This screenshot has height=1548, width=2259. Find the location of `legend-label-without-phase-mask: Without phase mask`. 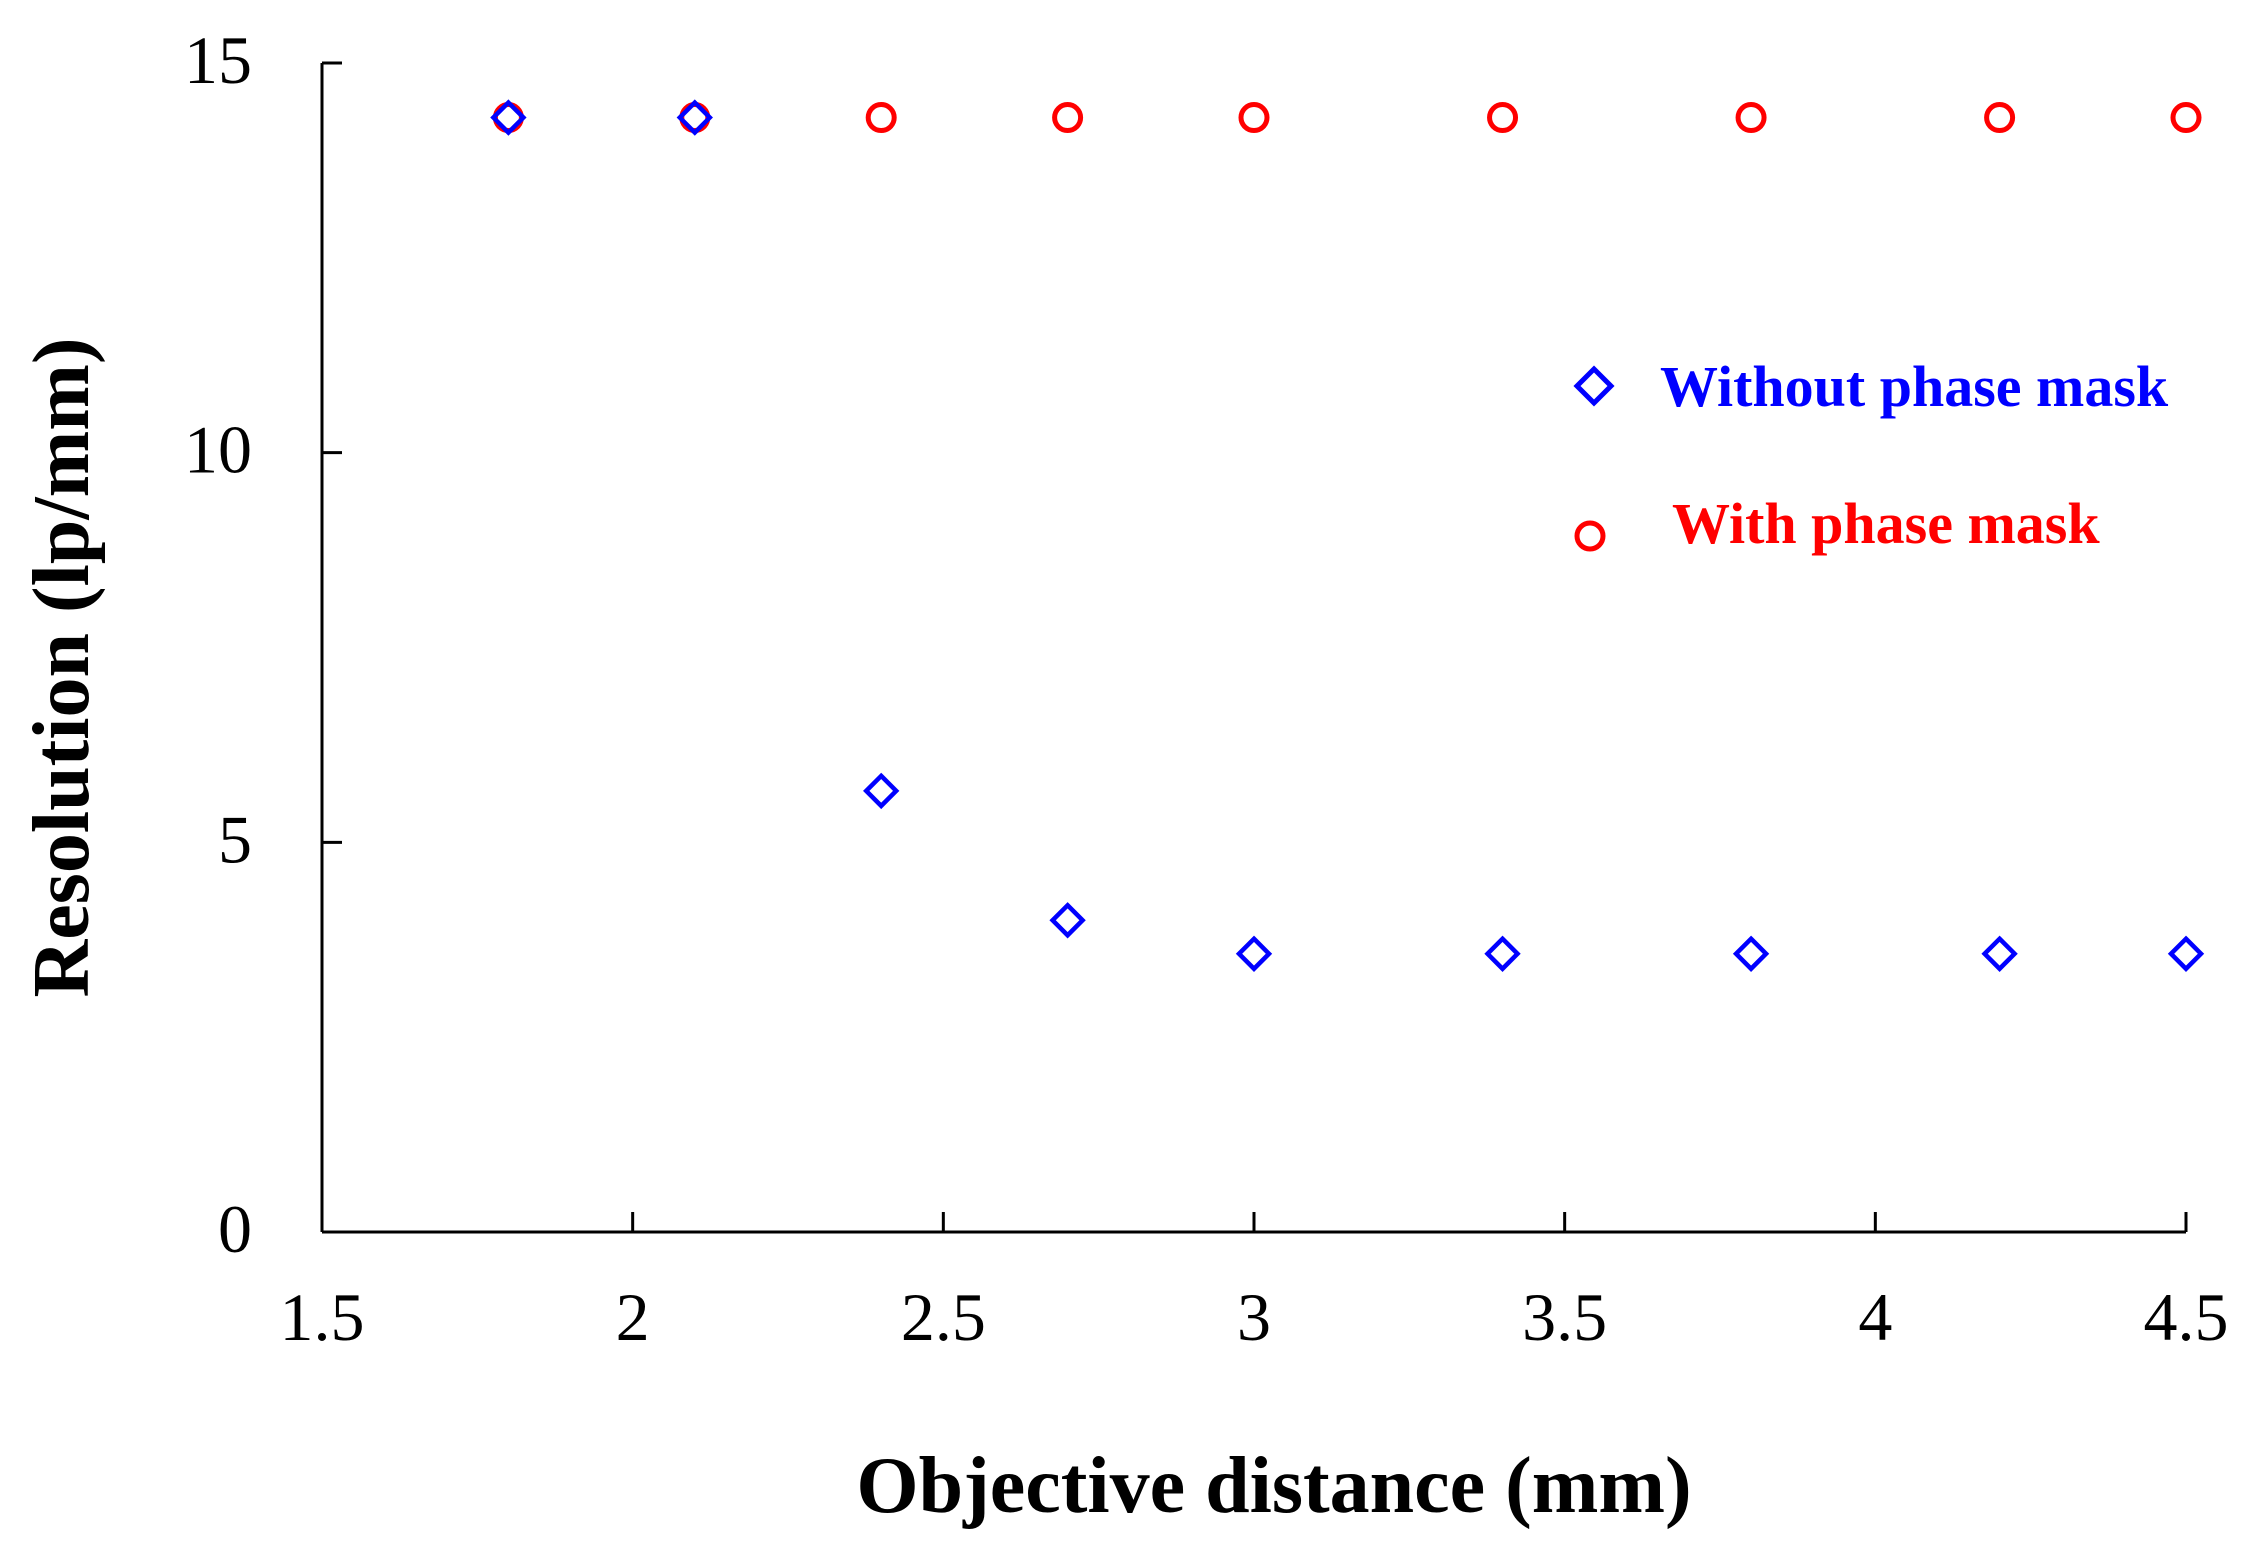

legend-label-without-phase-mask: Without phase mask is located at coordinates (1914, 386).